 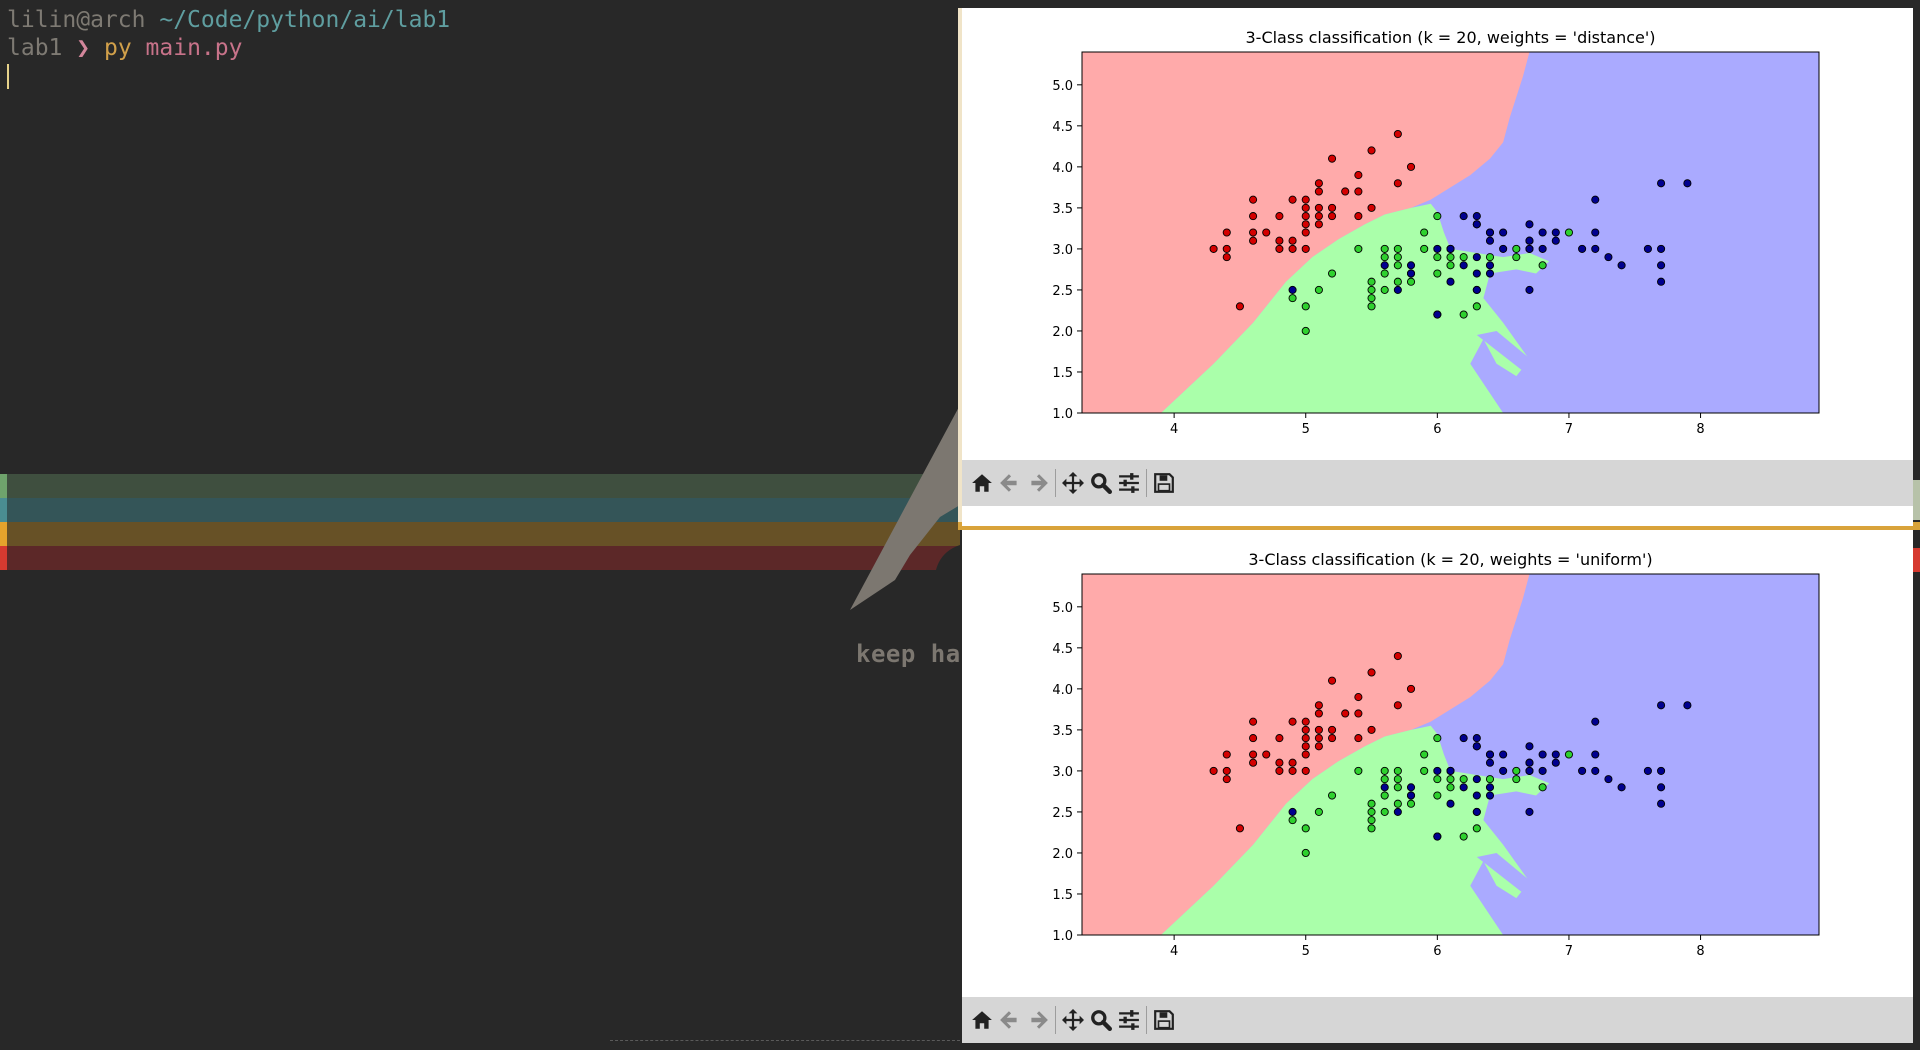 What do you see at coordinates (1439, 526) in the screenshot?
I see `window-border-focus` at bounding box center [1439, 526].